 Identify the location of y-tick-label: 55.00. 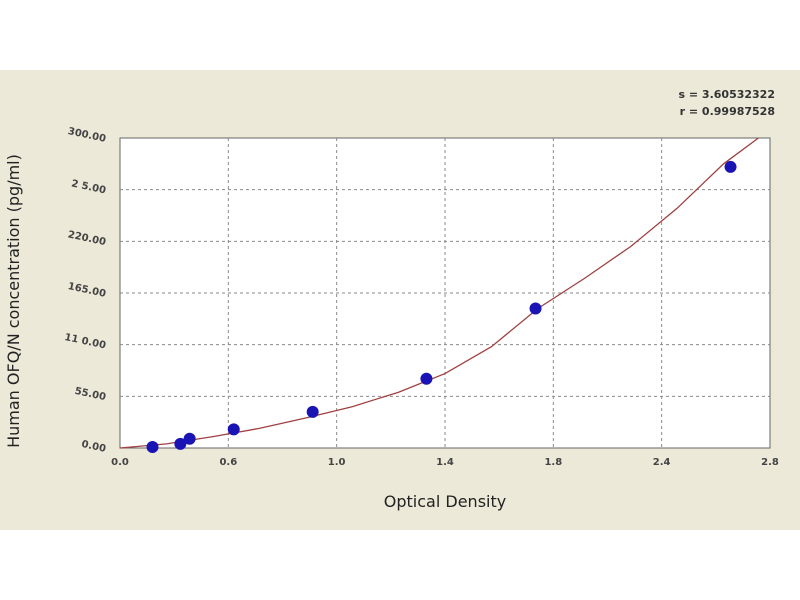
(90, 394).